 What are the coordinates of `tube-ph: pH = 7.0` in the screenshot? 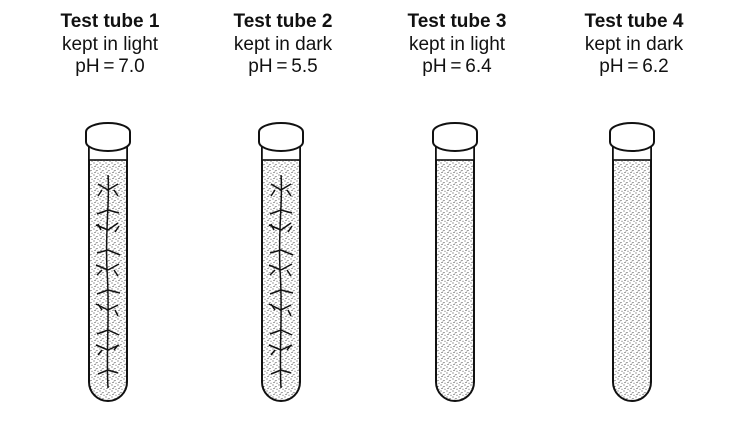 It's located at (110, 66).